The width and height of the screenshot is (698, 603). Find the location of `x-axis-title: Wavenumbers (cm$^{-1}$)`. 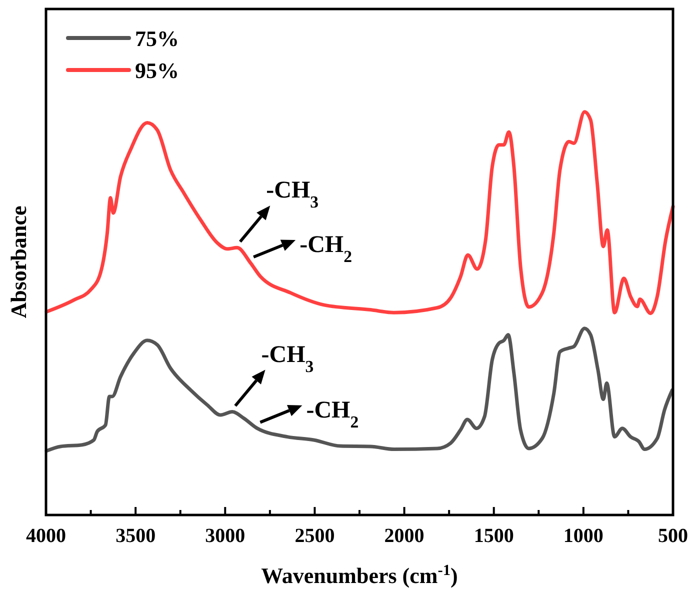

x-axis-title: Wavenumbers (cm$^{-1}$) is located at coordinates (359, 575).